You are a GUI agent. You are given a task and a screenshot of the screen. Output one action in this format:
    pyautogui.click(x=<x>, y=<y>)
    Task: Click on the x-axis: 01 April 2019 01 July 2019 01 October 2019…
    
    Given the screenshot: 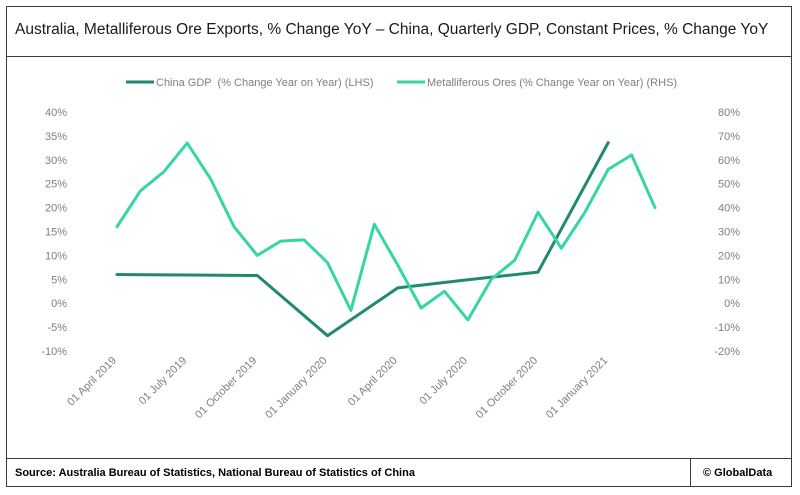 What is the action you would take?
    pyautogui.click(x=337, y=388)
    